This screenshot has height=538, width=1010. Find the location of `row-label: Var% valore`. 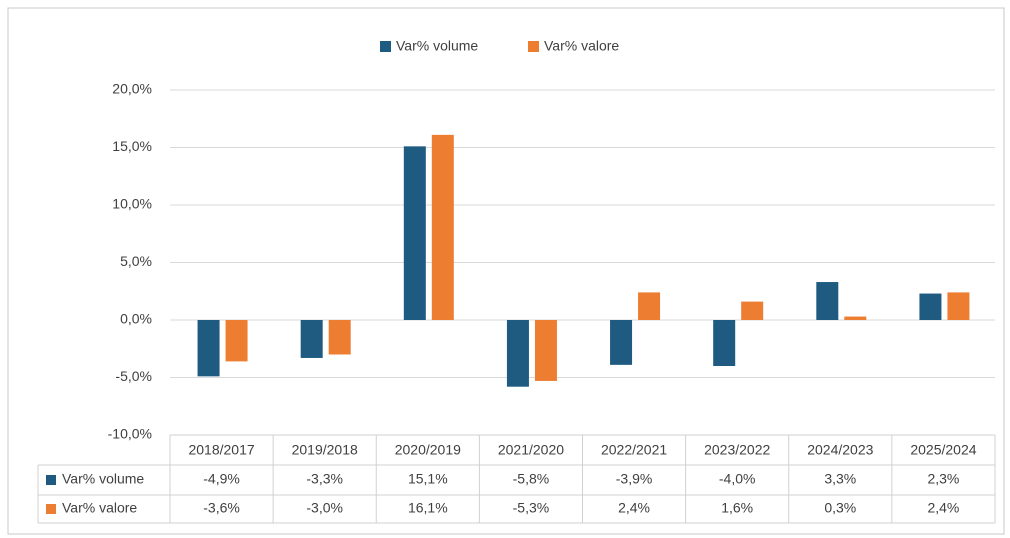

row-label: Var% valore is located at coordinates (99, 508).